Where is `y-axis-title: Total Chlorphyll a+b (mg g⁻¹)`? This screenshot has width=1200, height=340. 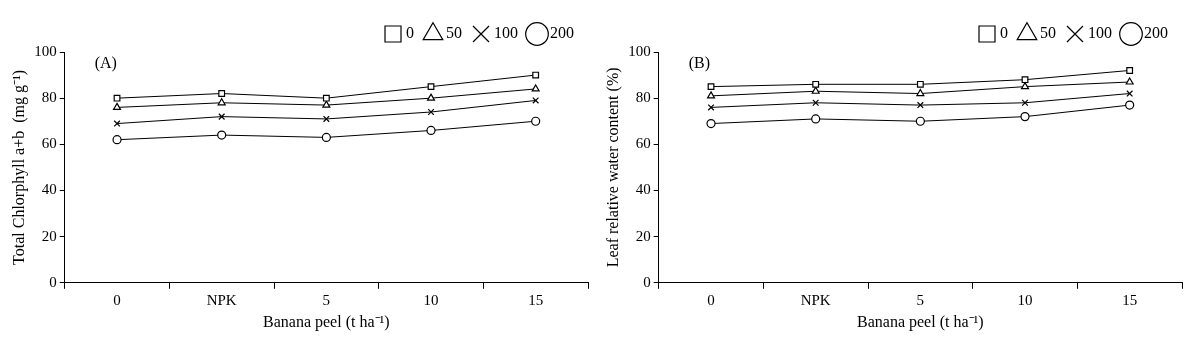
y-axis-title: Total Chlorphyll a+b (mg g⁻¹) is located at coordinates (18, 167).